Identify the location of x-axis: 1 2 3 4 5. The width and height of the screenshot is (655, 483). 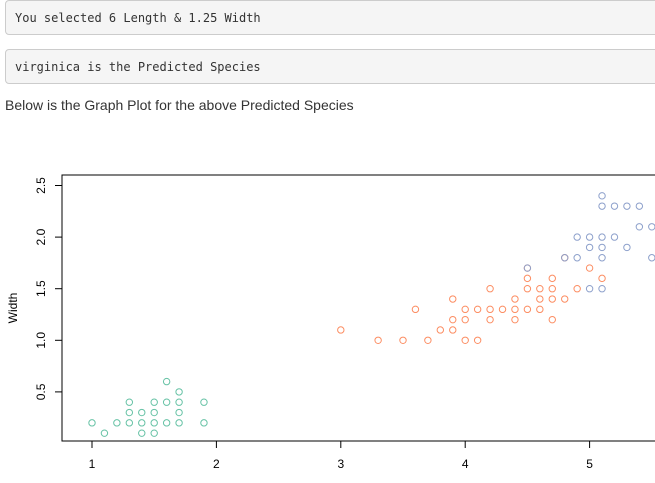
(341, 456).